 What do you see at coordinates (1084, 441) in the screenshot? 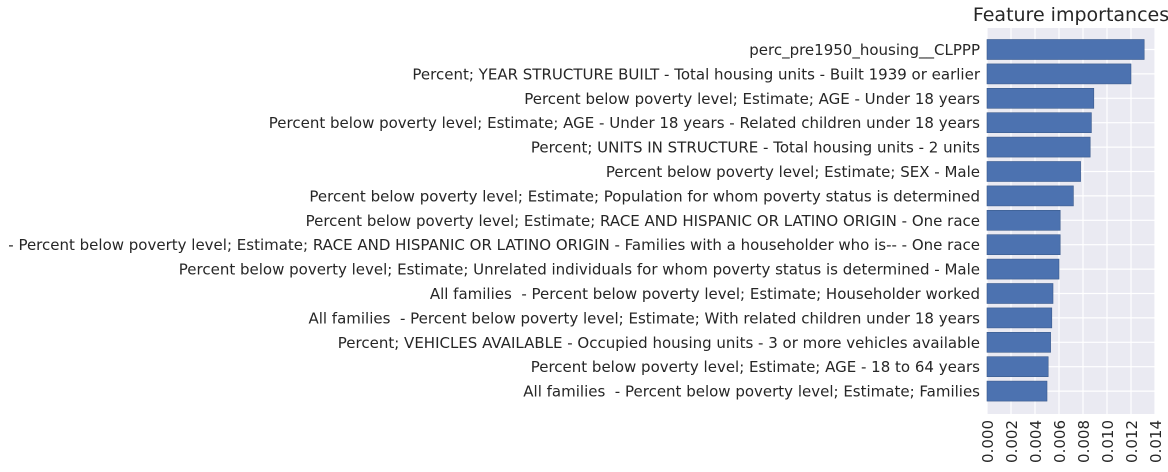
I see `x-tick-label: 0.008` at bounding box center [1084, 441].